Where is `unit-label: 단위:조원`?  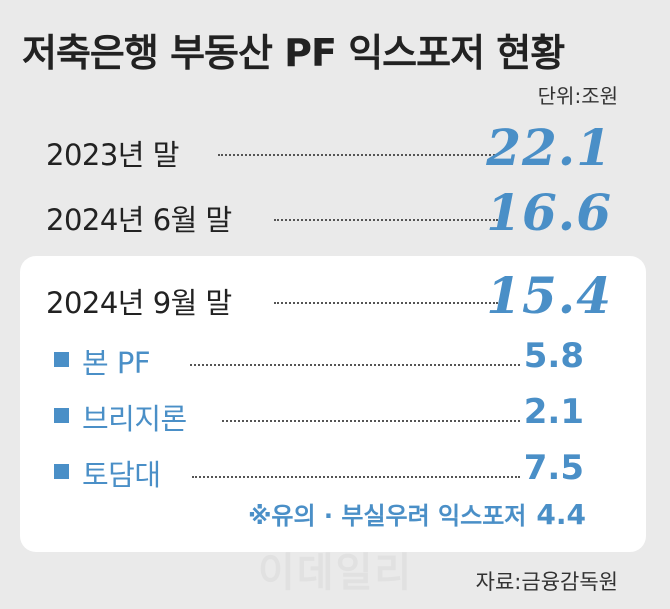 unit-label: 단위:조원 is located at coordinates (577, 96).